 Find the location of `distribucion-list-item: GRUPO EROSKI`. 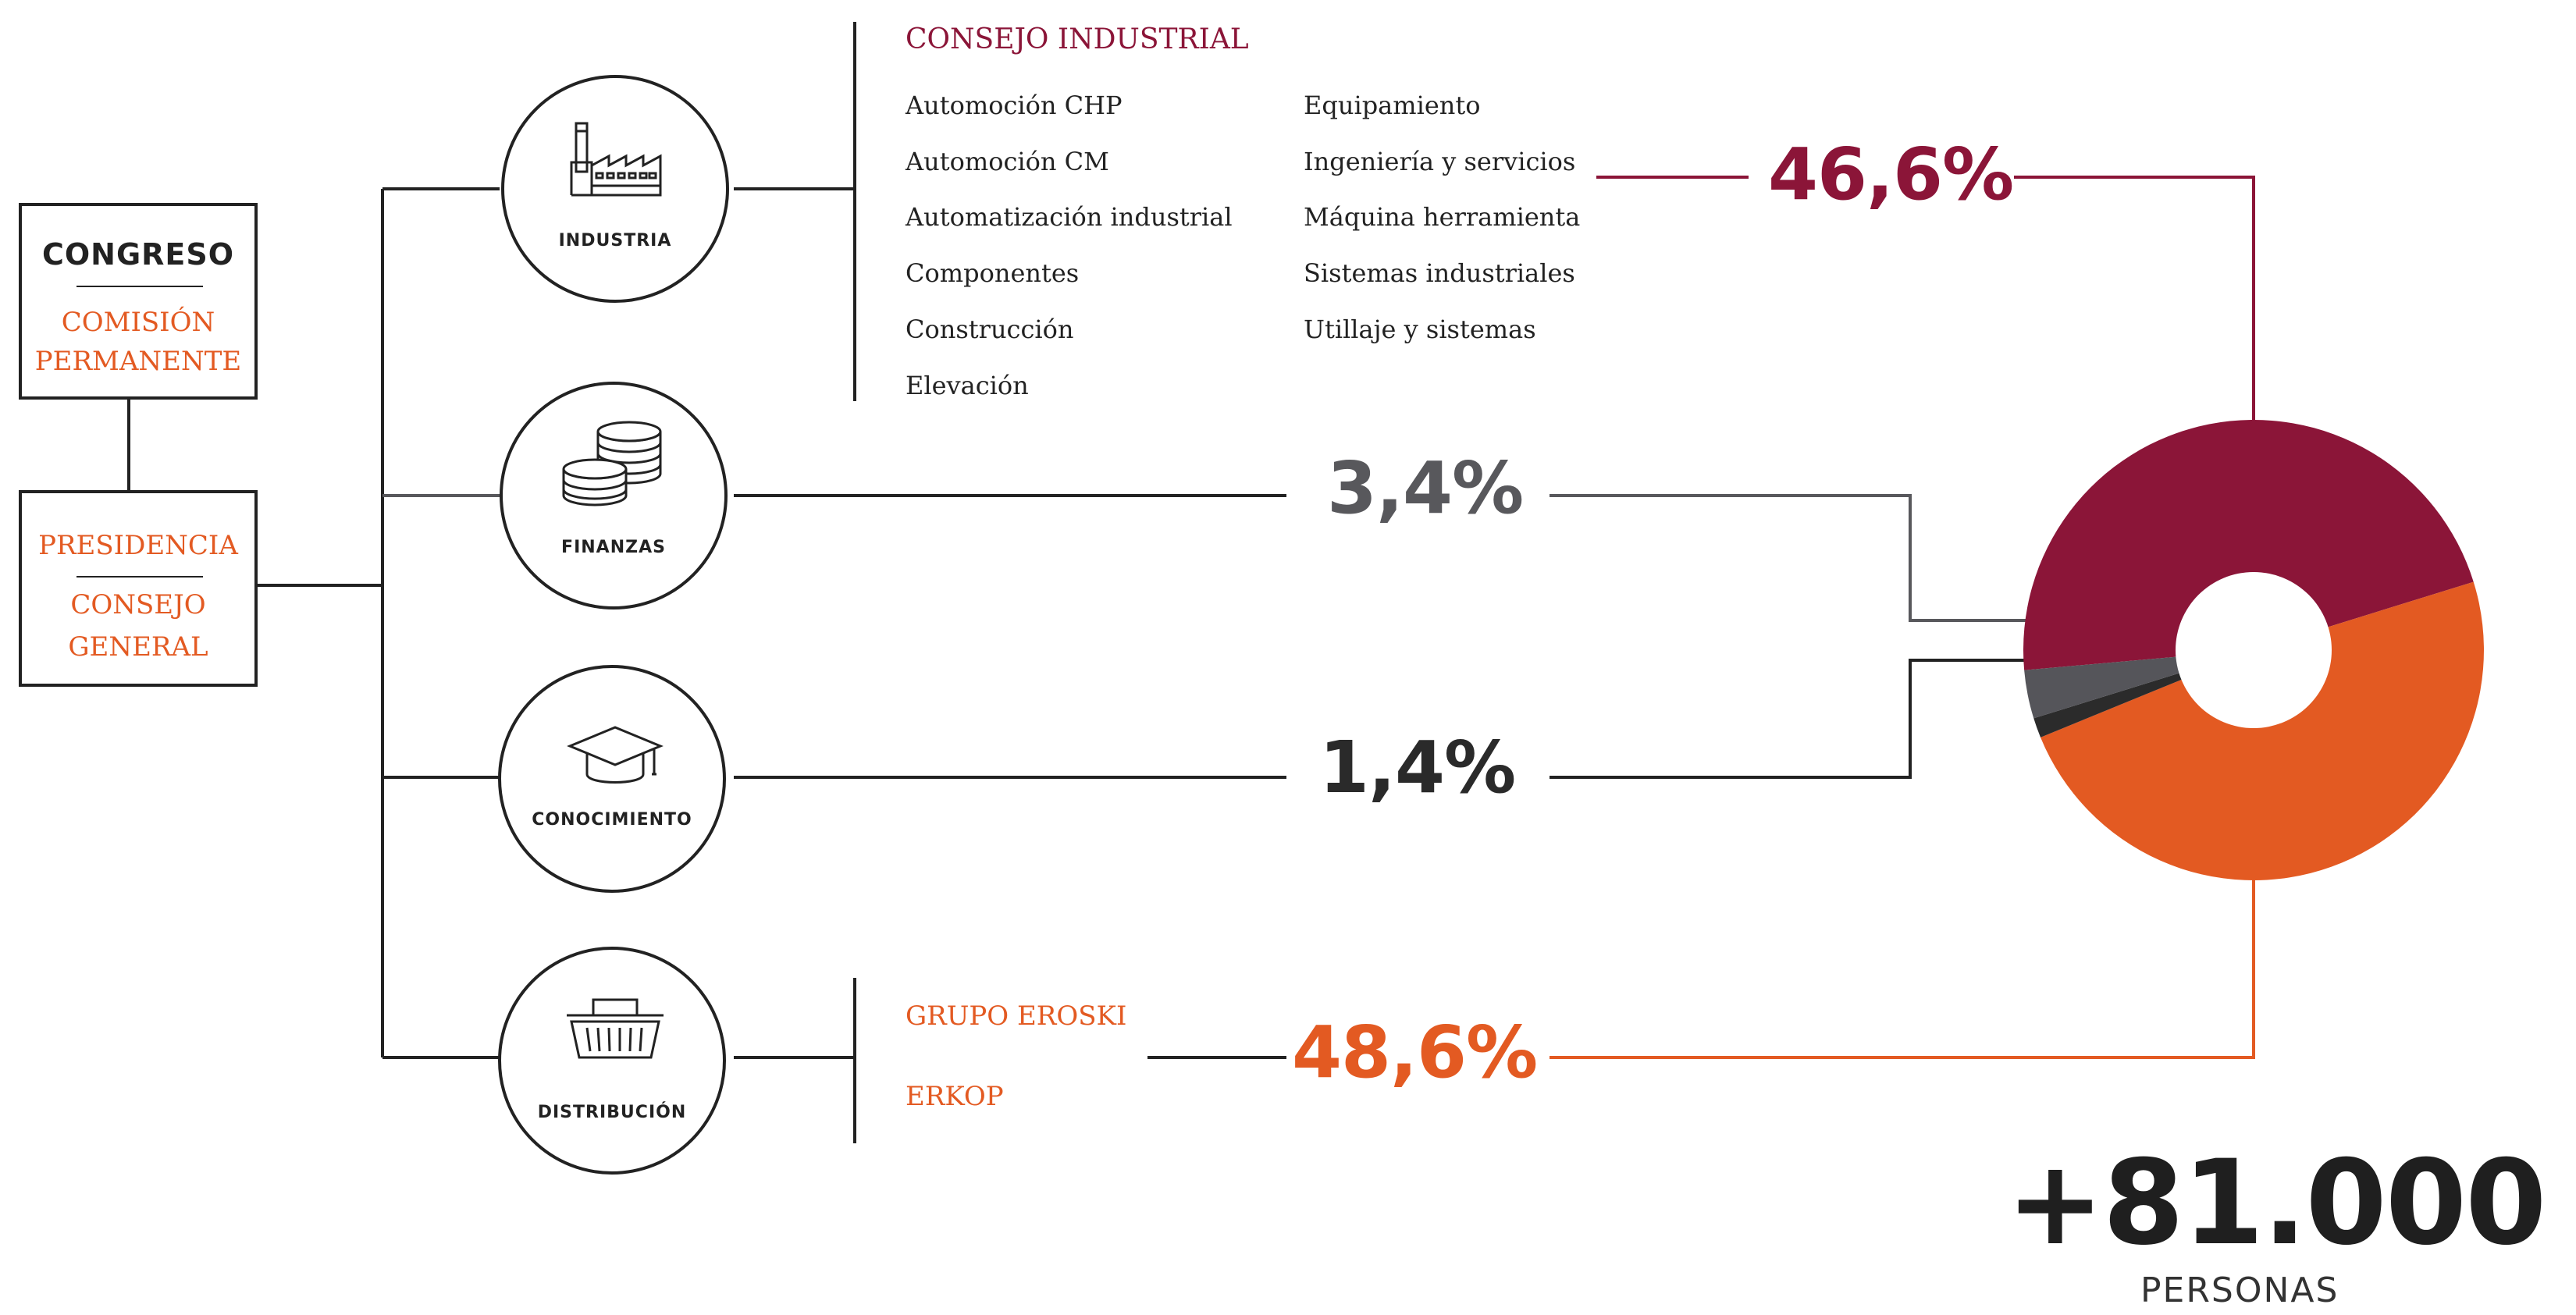

distribucion-list-item: GRUPO EROSKI is located at coordinates (1016, 1016).